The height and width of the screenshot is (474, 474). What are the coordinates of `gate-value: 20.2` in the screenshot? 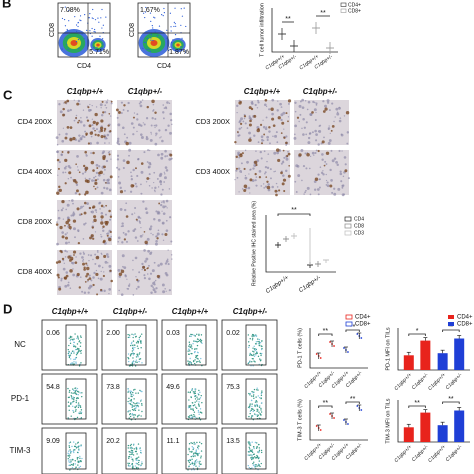 It's located at (113, 441).